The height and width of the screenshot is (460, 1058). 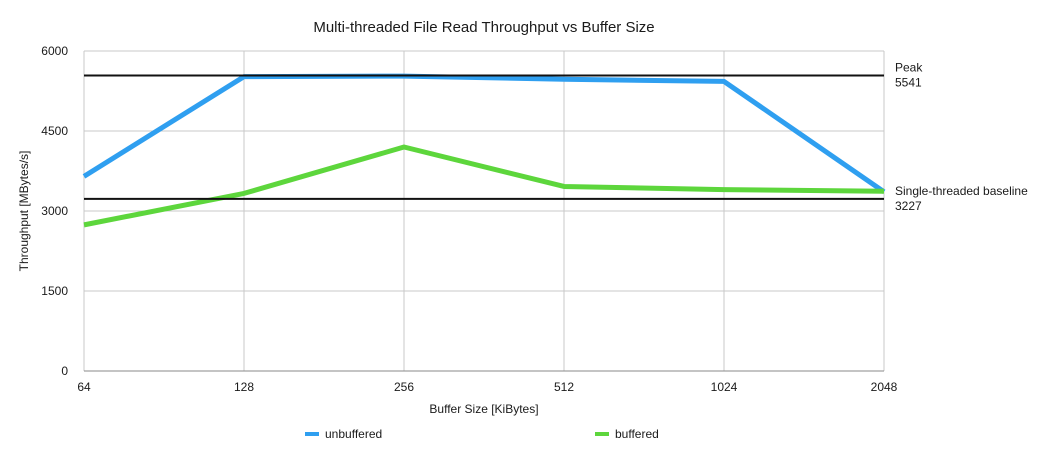 I want to click on y-tick-label: 0, so click(x=64, y=371).